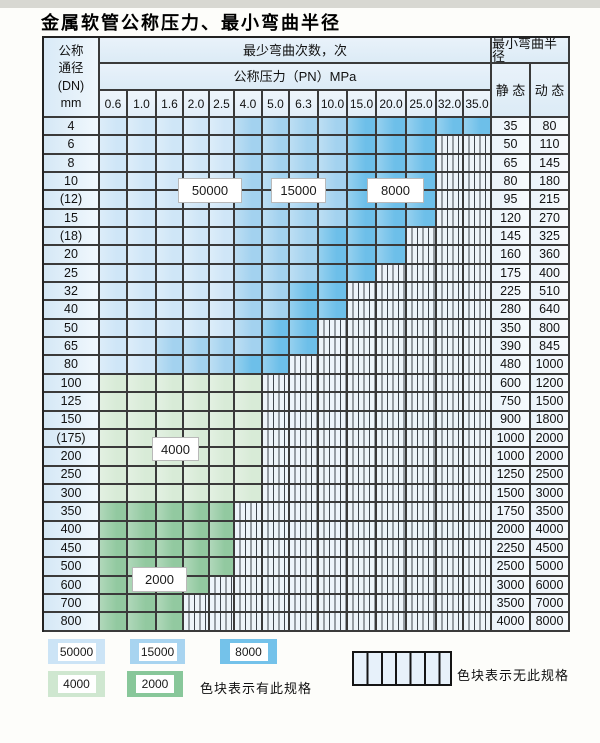 Image resolution: width=600 pixels, height=743 pixels. Describe the element at coordinates (300, 4) in the screenshot. I see `page-top-strip` at that location.